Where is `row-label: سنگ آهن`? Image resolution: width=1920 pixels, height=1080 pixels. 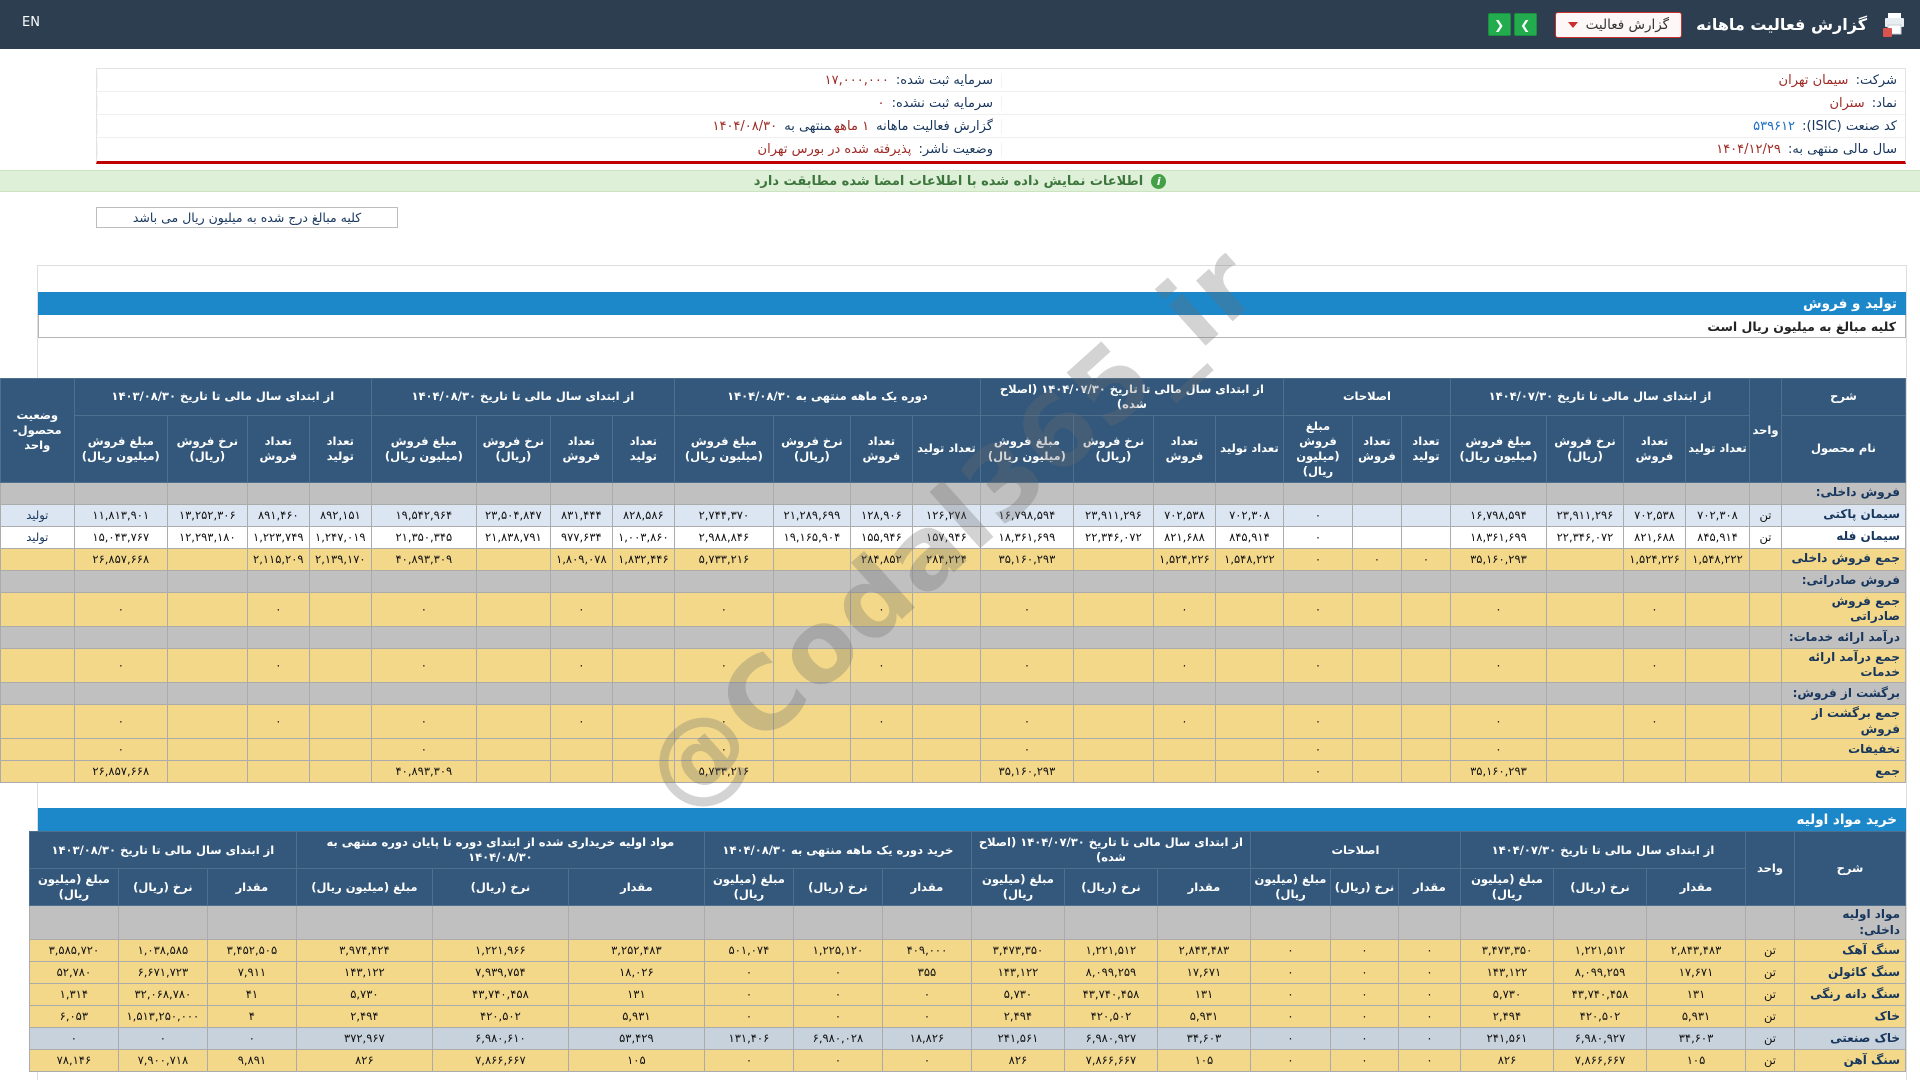 row-label: سنگ آهن is located at coordinates (1850, 1061).